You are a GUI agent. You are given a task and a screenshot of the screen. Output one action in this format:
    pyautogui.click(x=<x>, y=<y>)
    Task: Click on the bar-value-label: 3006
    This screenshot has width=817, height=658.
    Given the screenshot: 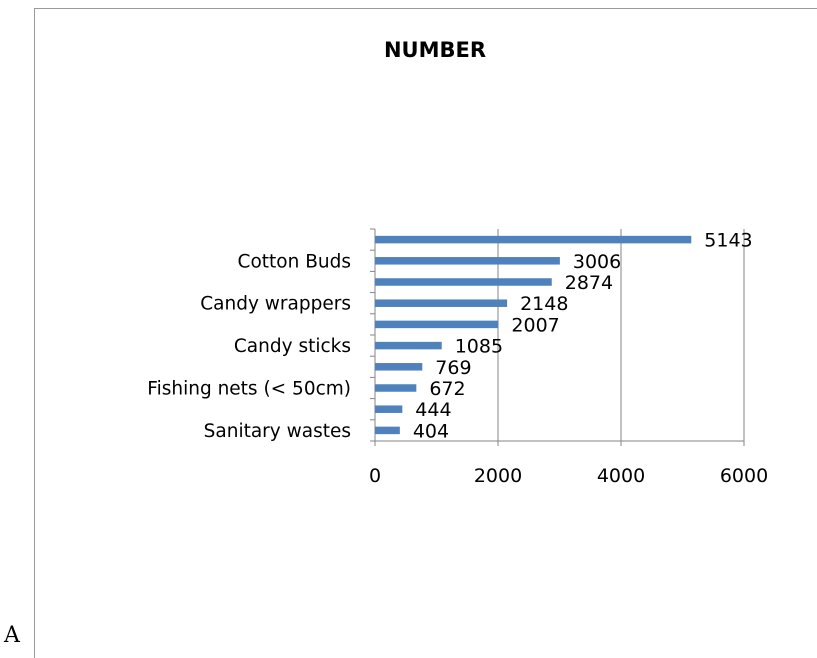 What is the action you would take?
    pyautogui.click(x=597, y=262)
    